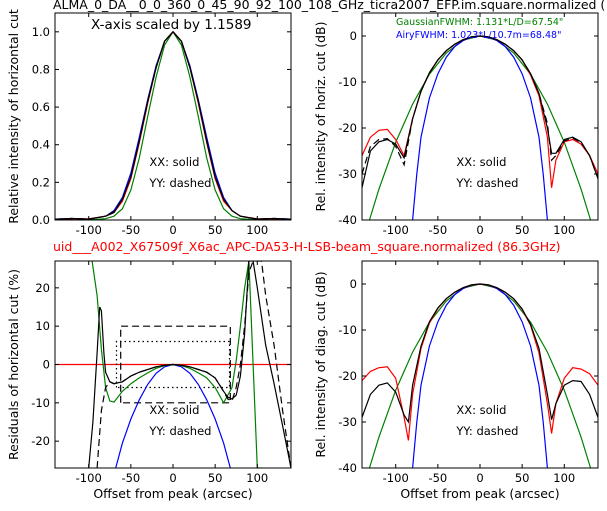 The image size is (607, 511). I want to click on plot-area-tl, so click(173, 125).